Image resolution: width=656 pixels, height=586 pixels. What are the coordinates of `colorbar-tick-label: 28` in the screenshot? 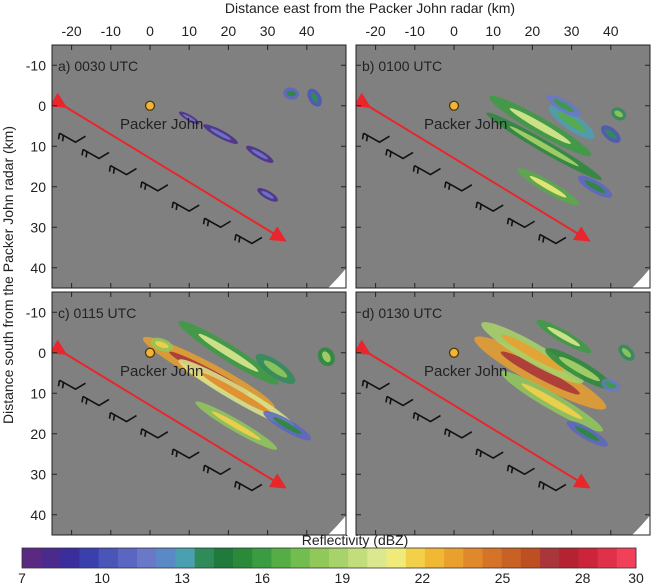 It's located at (583, 578).